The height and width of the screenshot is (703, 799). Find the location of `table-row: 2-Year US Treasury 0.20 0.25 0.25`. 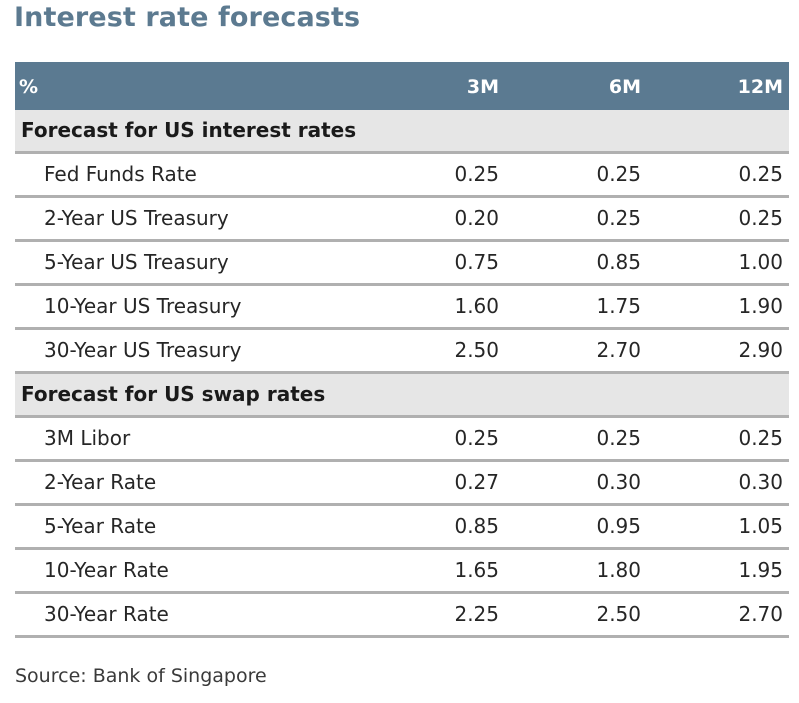

table-row: 2-Year US Treasury 0.20 0.25 0.25 is located at coordinates (402, 220).